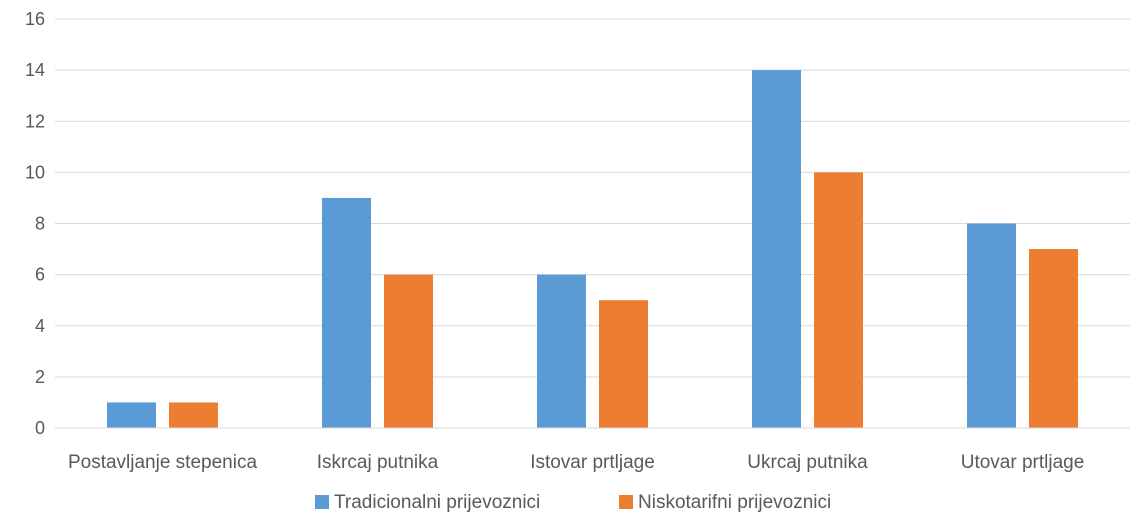 This screenshot has width=1142, height=525. I want to click on x-category-label: Postavljanje stepenica, so click(162, 462).